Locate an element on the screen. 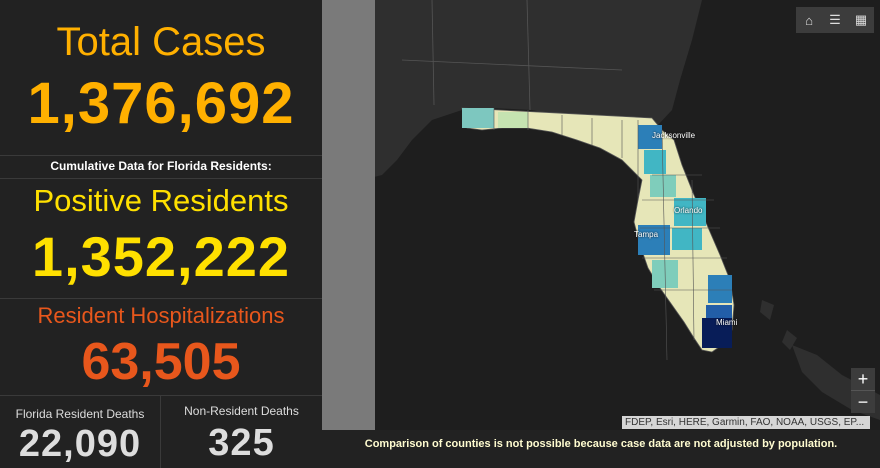  city-label-orlando: Orlando is located at coordinates (688, 210).